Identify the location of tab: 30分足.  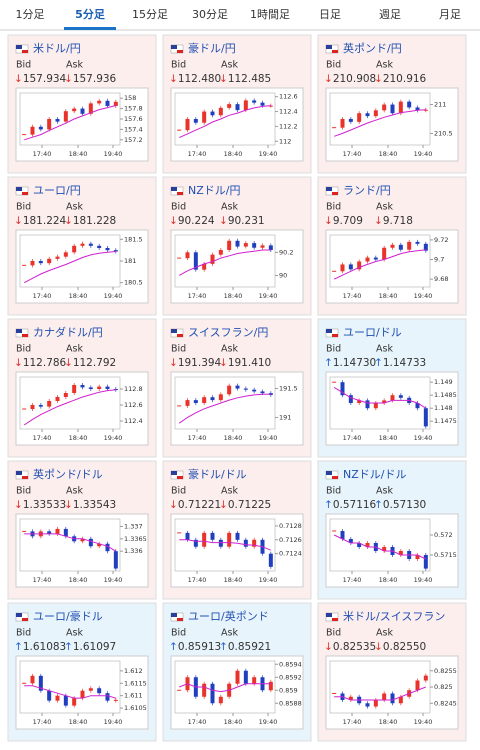
(210, 14).